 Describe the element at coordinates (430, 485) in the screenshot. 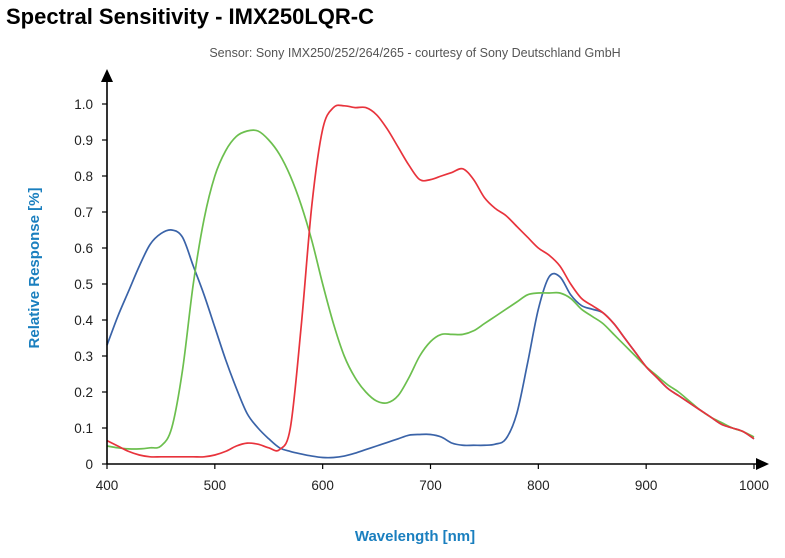

I see `x-tick-label: 700` at that location.